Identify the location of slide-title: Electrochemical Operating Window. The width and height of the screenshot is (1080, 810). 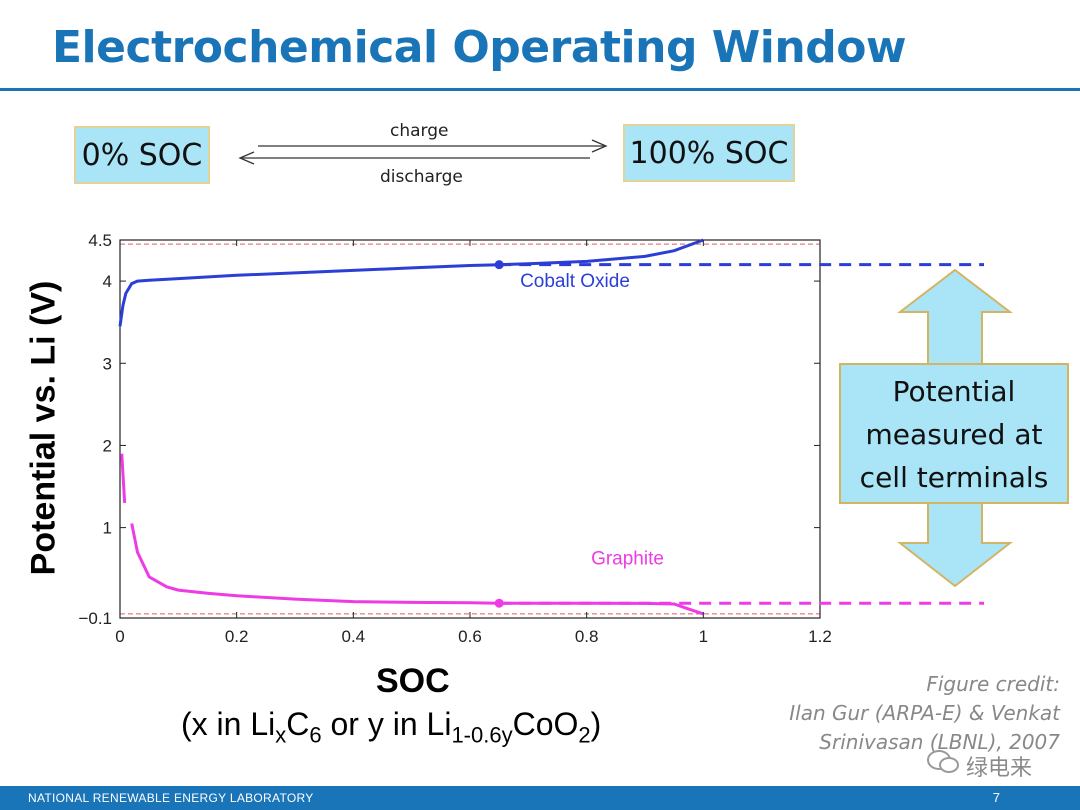
(479, 47).